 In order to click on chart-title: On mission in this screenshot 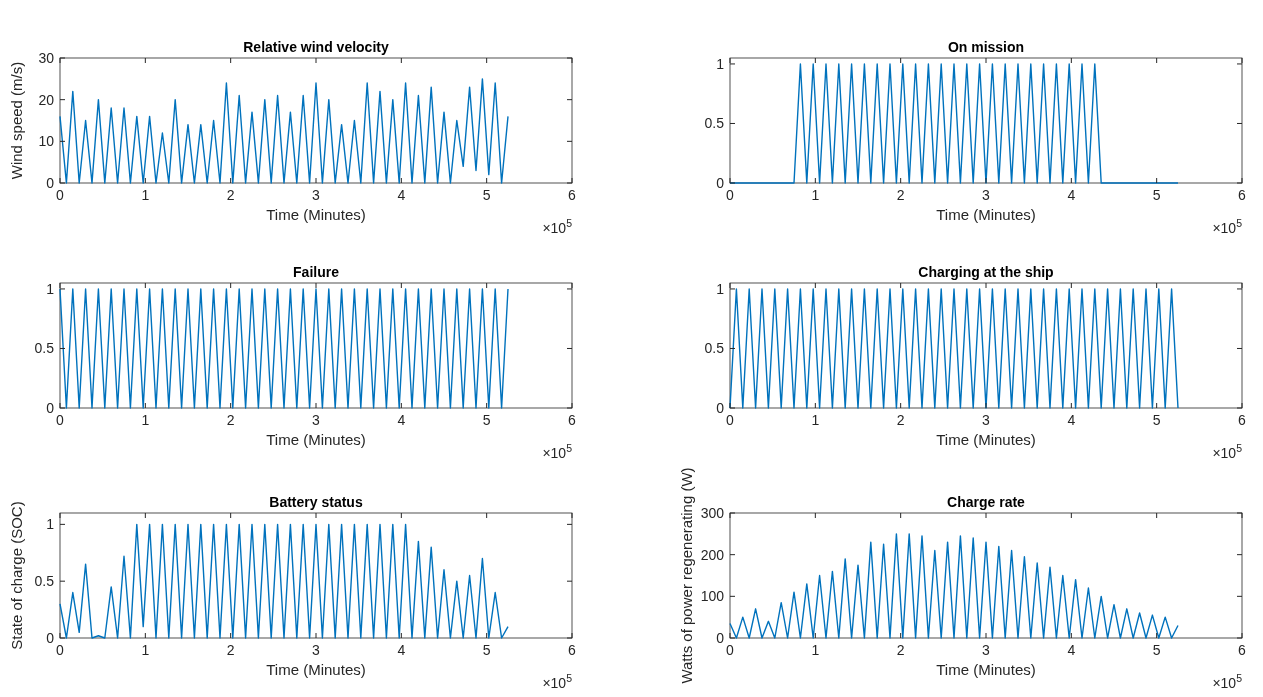, I will do `click(986, 47)`.